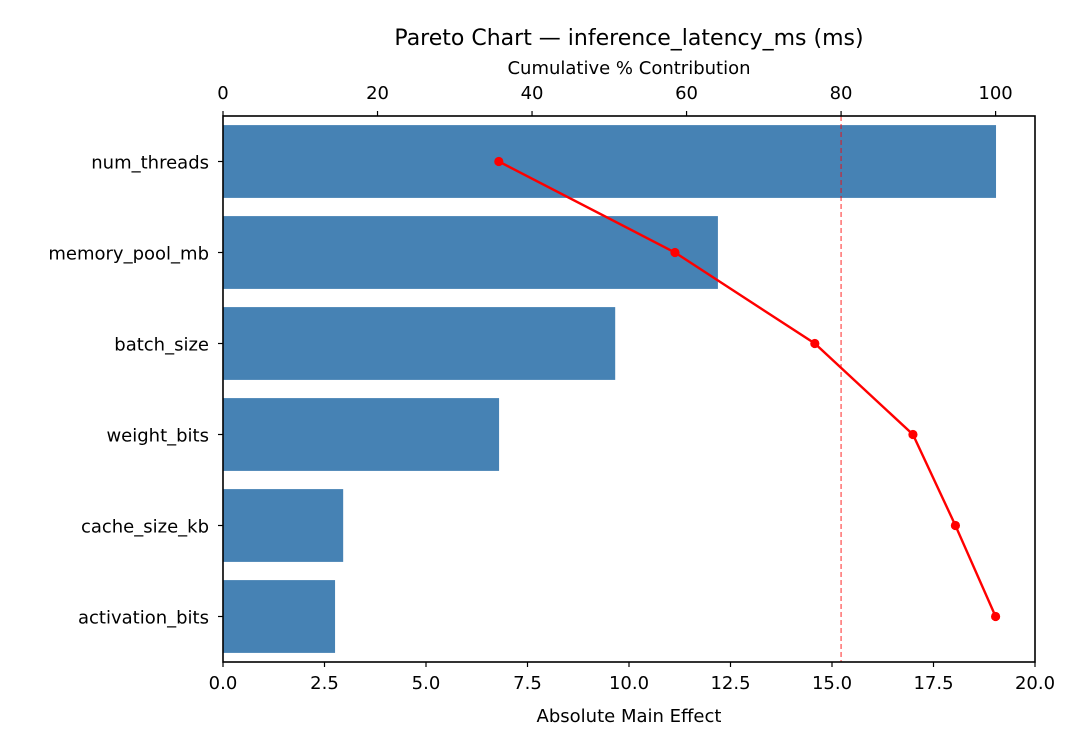 The image size is (1080, 750). What do you see at coordinates (933, 683) in the screenshot?
I see `x-tick-label: 17.5` at bounding box center [933, 683].